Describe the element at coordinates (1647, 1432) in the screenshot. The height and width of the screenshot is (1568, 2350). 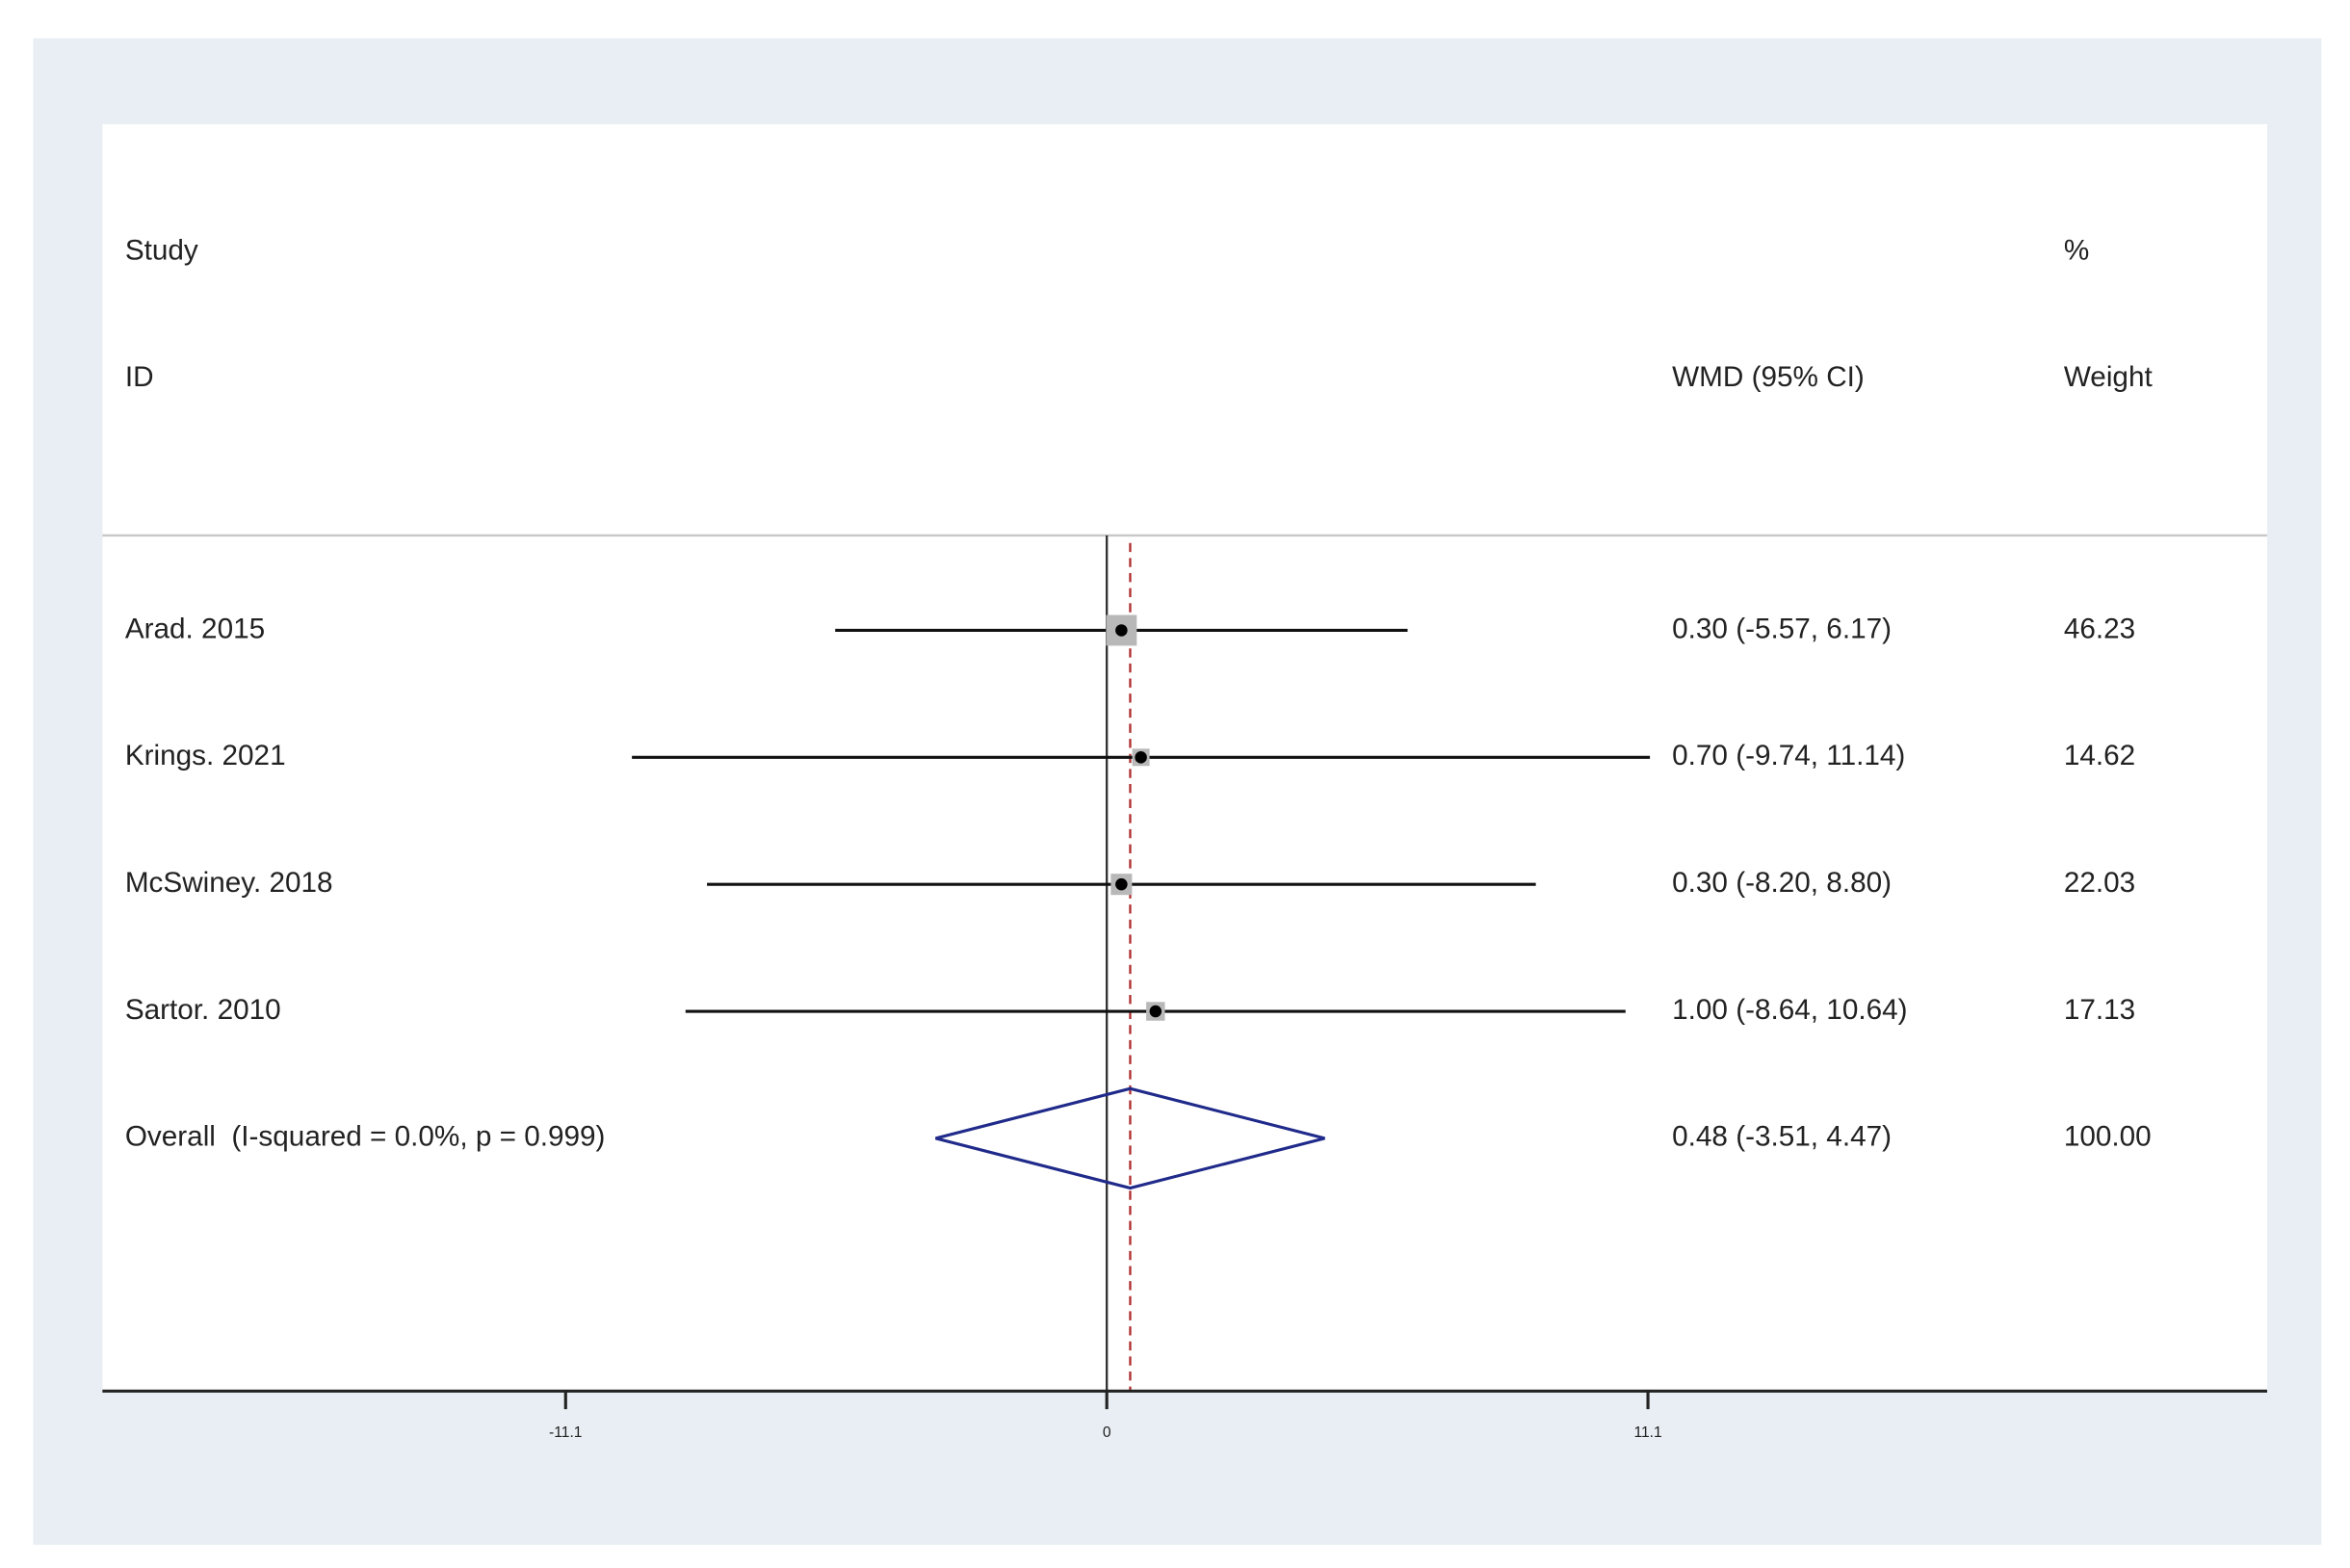
I see `x-tick-label: 11.1` at that location.